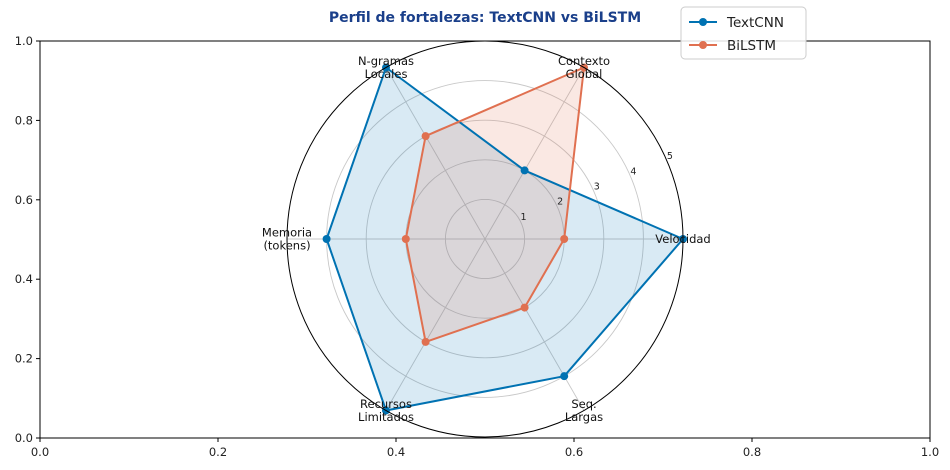 This screenshot has width=950, height=470. Describe the element at coordinates (218, 452) in the screenshot. I see `x-tick-label: 0.2` at that location.